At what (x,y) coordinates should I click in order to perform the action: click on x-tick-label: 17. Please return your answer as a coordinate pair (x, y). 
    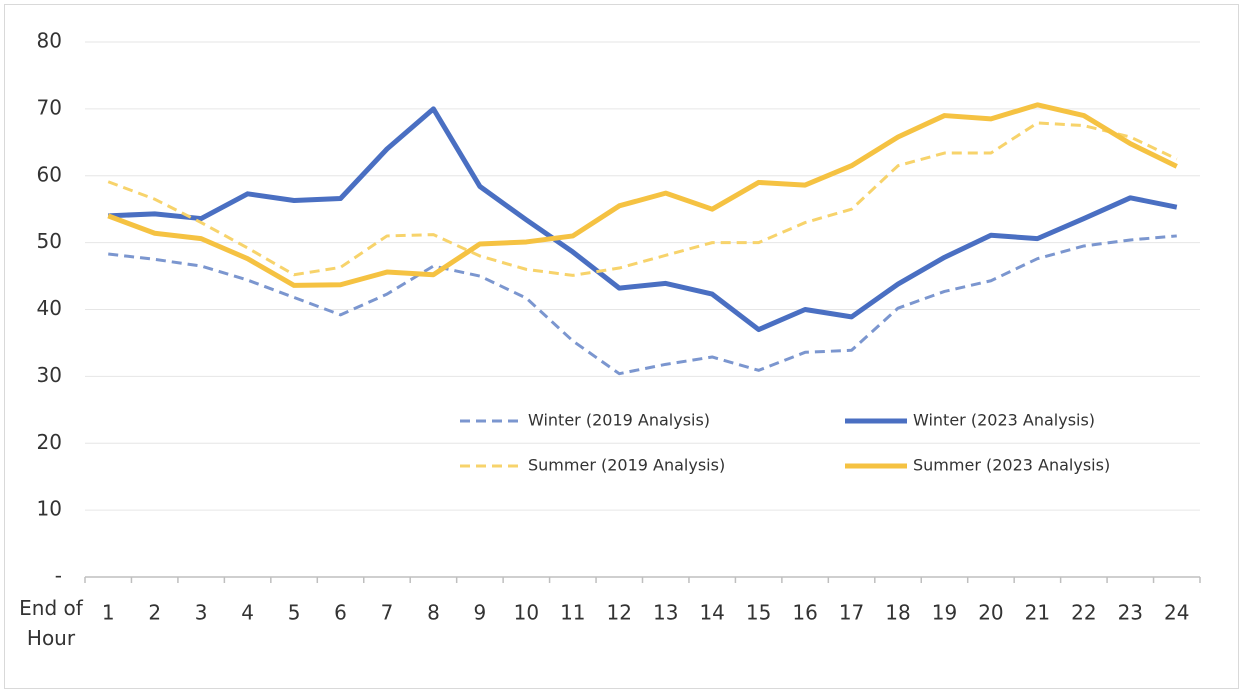
    Looking at the image, I should click on (851, 613).